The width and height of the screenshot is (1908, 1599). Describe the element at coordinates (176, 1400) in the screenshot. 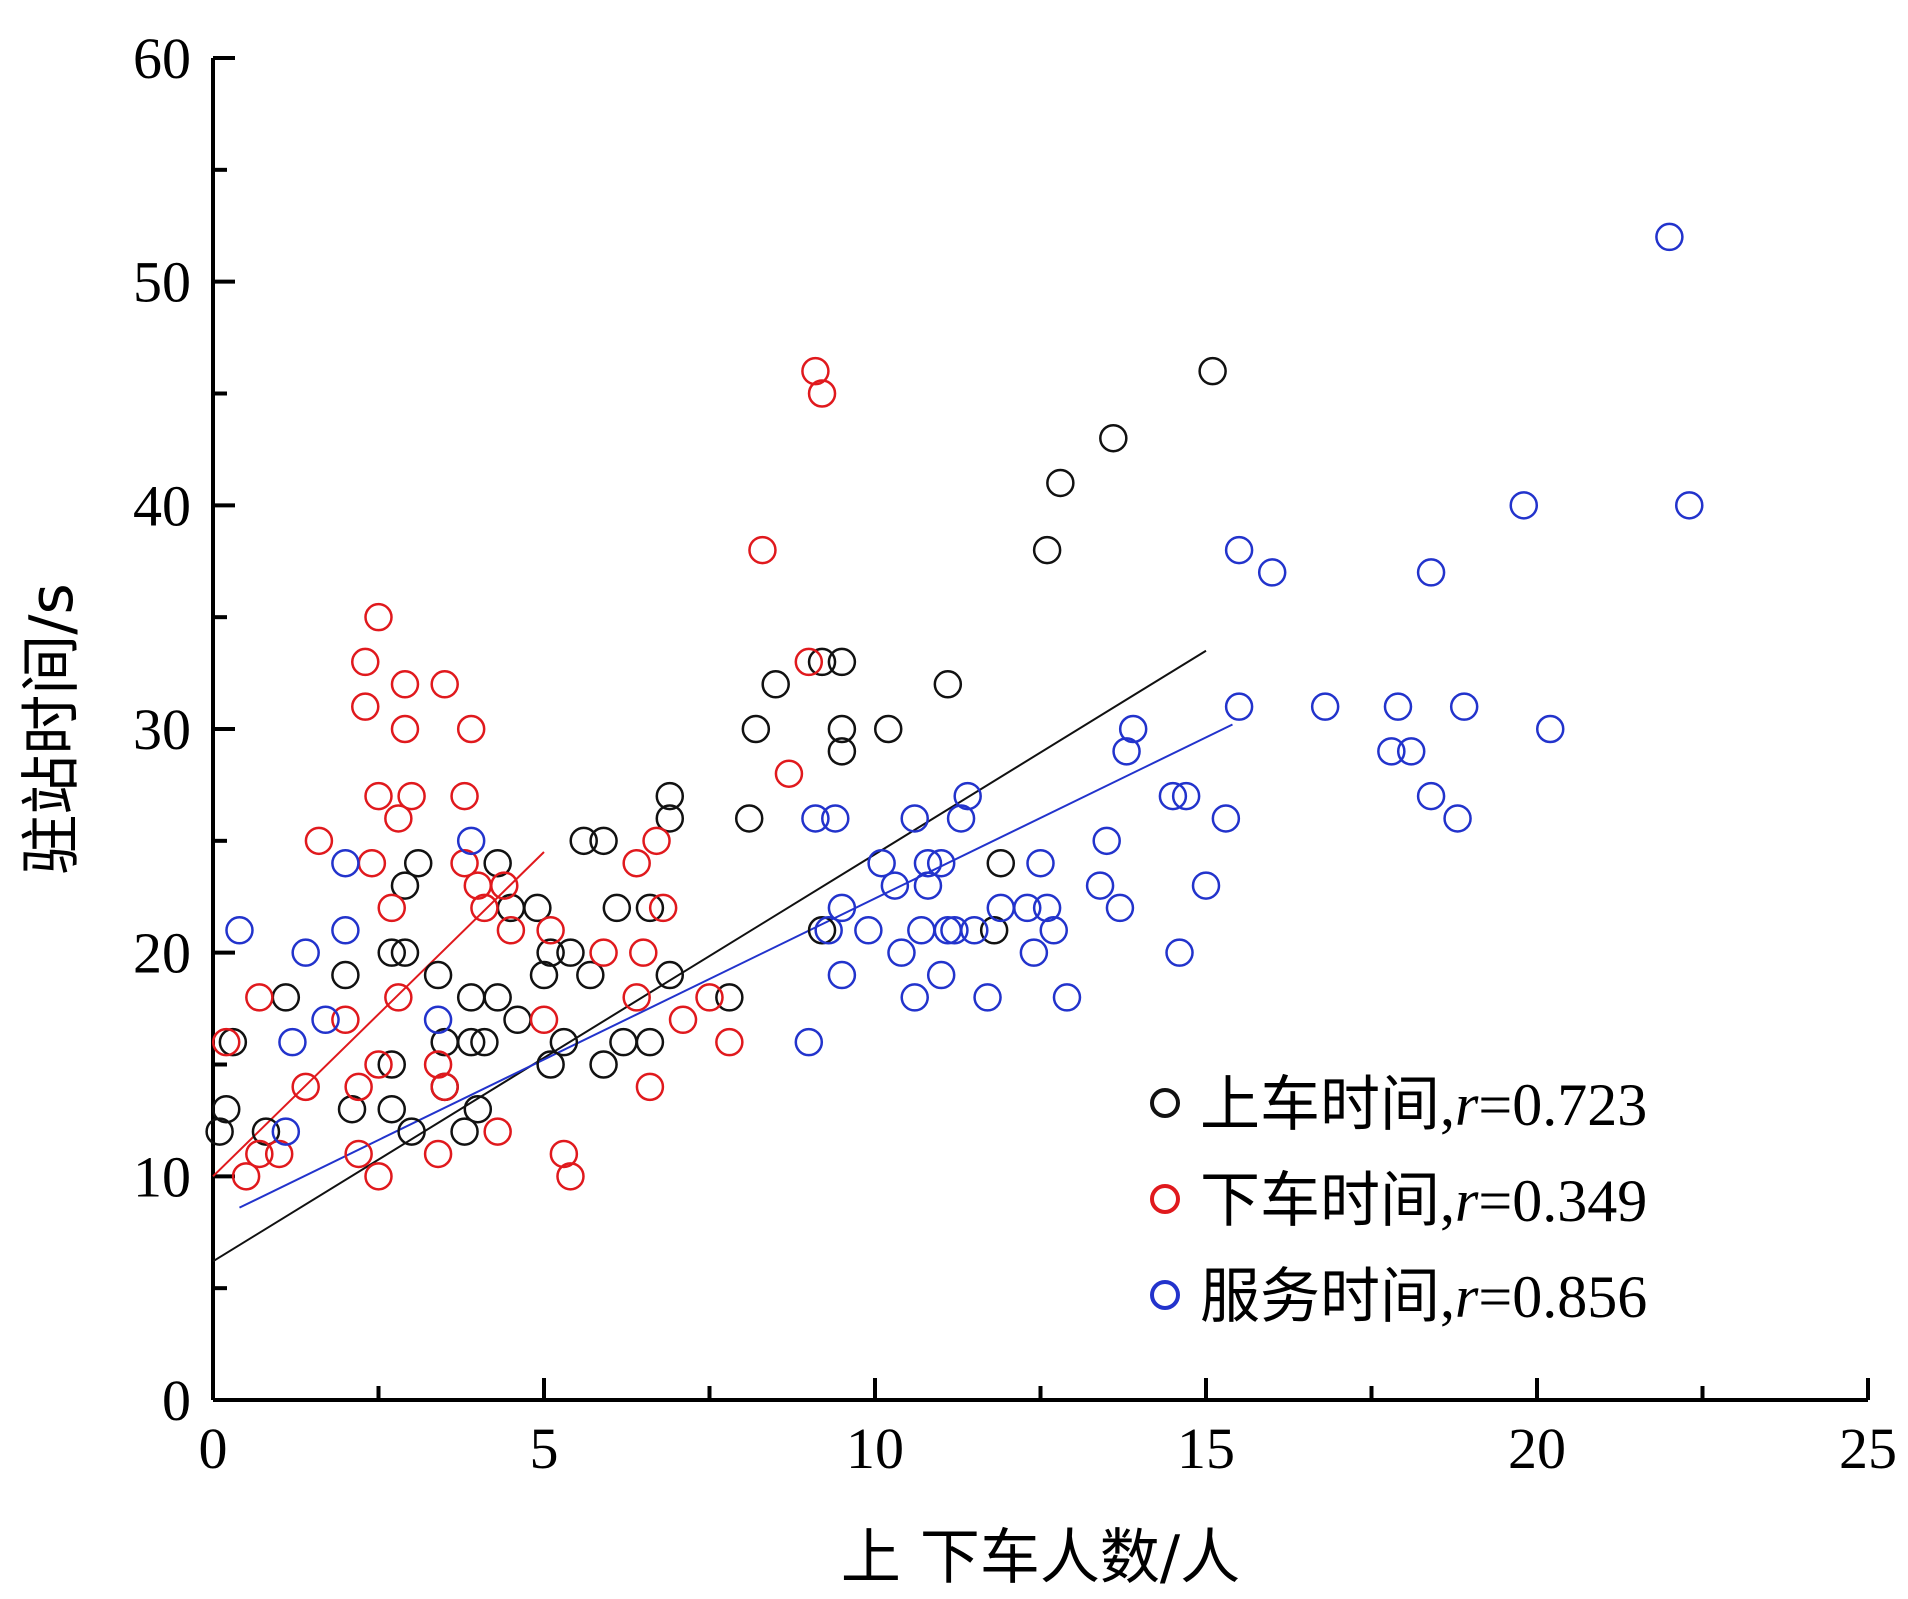

I see `y-tick-label: 0` at that location.